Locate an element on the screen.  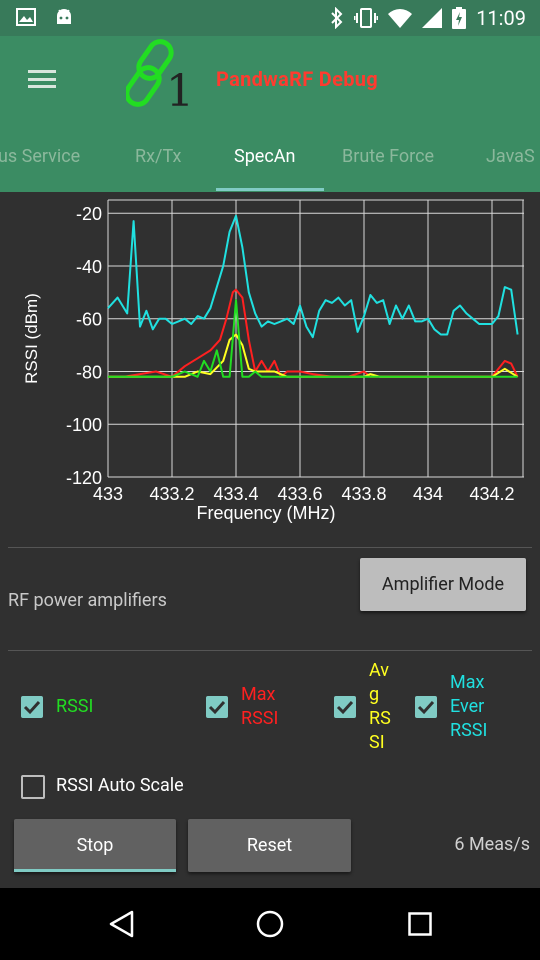
x-tick-label: 434 is located at coordinates (428, 494).